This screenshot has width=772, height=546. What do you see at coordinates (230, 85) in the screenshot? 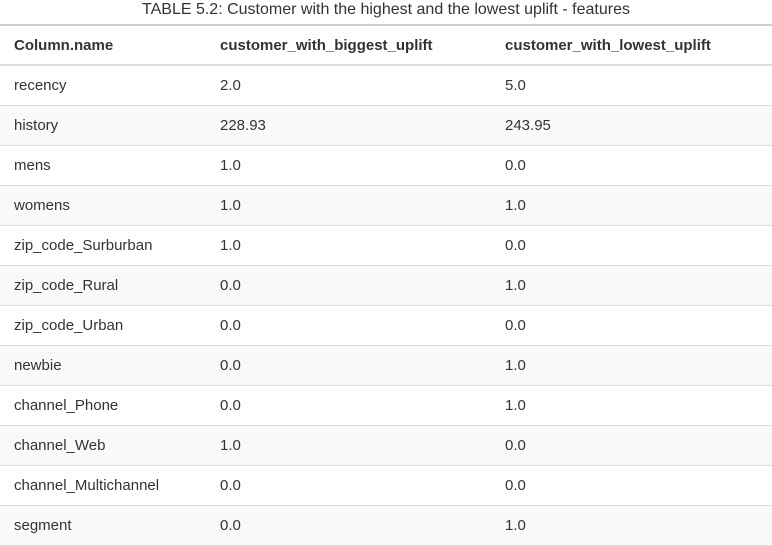
I see `cell-biggest-uplift: 2.0` at bounding box center [230, 85].